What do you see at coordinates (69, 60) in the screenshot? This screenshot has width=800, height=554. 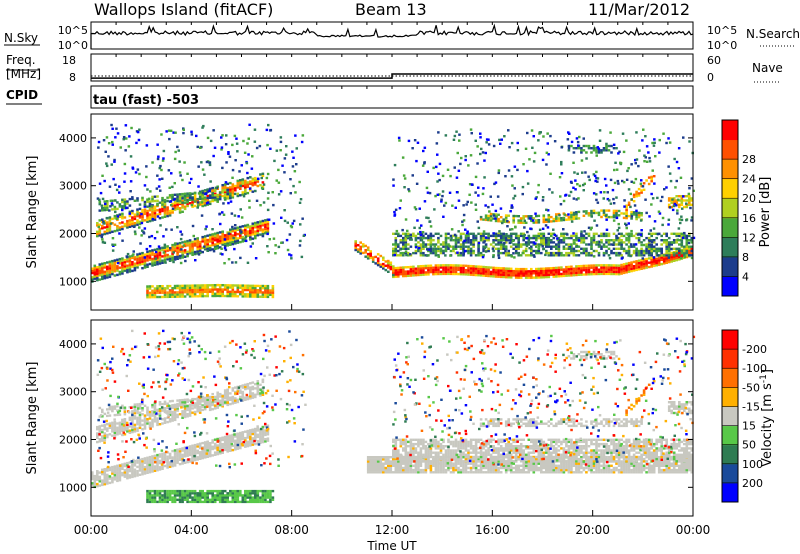 I see `freq-left-tick-top: 18` at bounding box center [69, 60].